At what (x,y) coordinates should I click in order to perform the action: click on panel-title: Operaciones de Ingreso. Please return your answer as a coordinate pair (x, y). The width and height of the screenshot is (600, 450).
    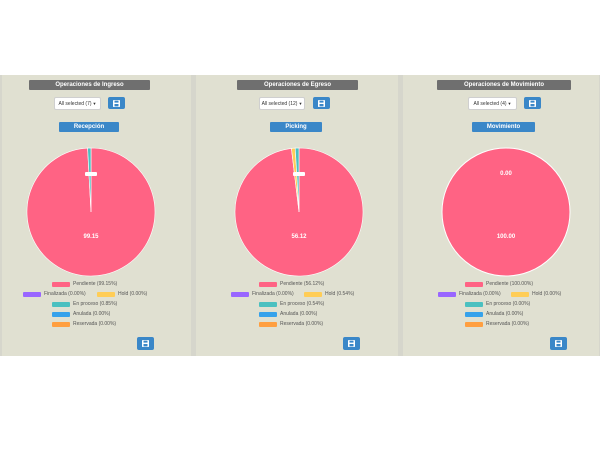
    Looking at the image, I should click on (89, 85).